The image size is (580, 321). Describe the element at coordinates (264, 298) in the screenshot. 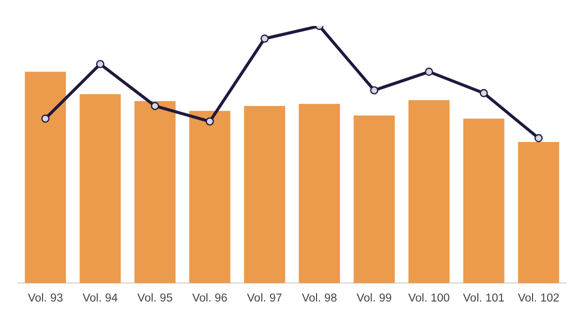

I see `x-tick-label: Vol. 97` at that location.